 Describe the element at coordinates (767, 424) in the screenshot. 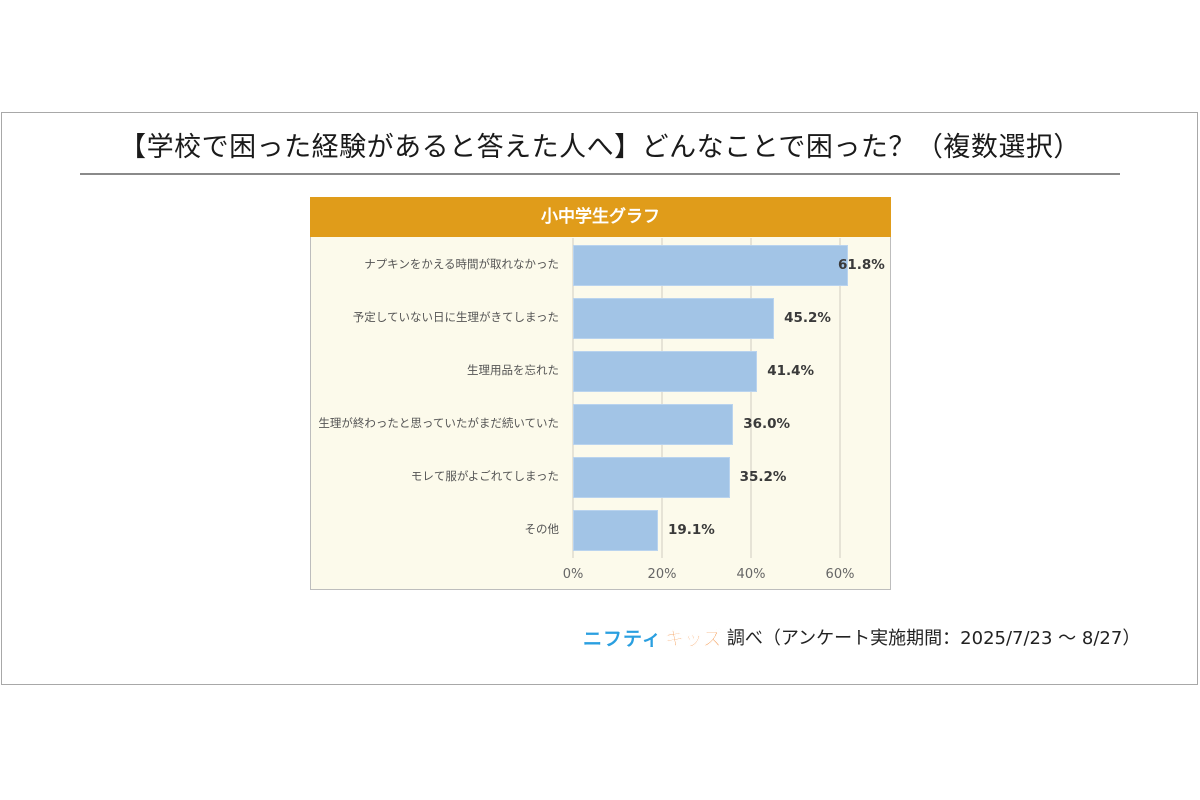

I see `value-label: 36.0%` at that location.